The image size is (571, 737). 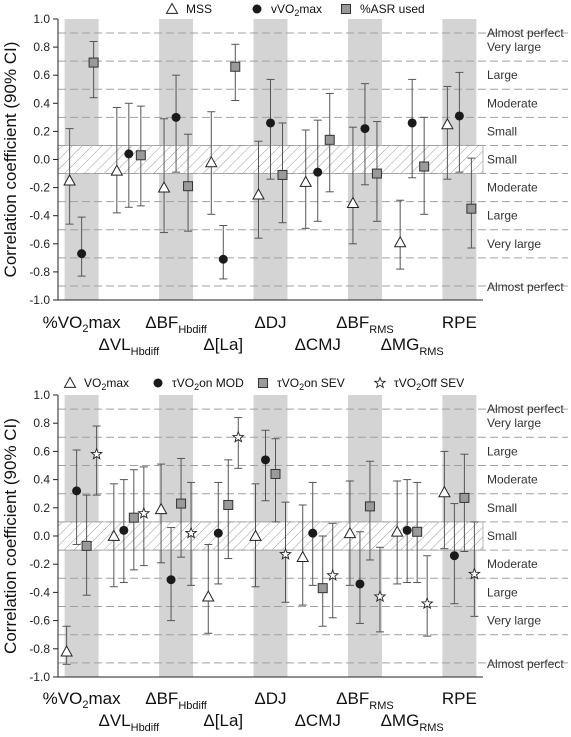 I want to click on legend-label: vVO2max, so click(x=296, y=10).